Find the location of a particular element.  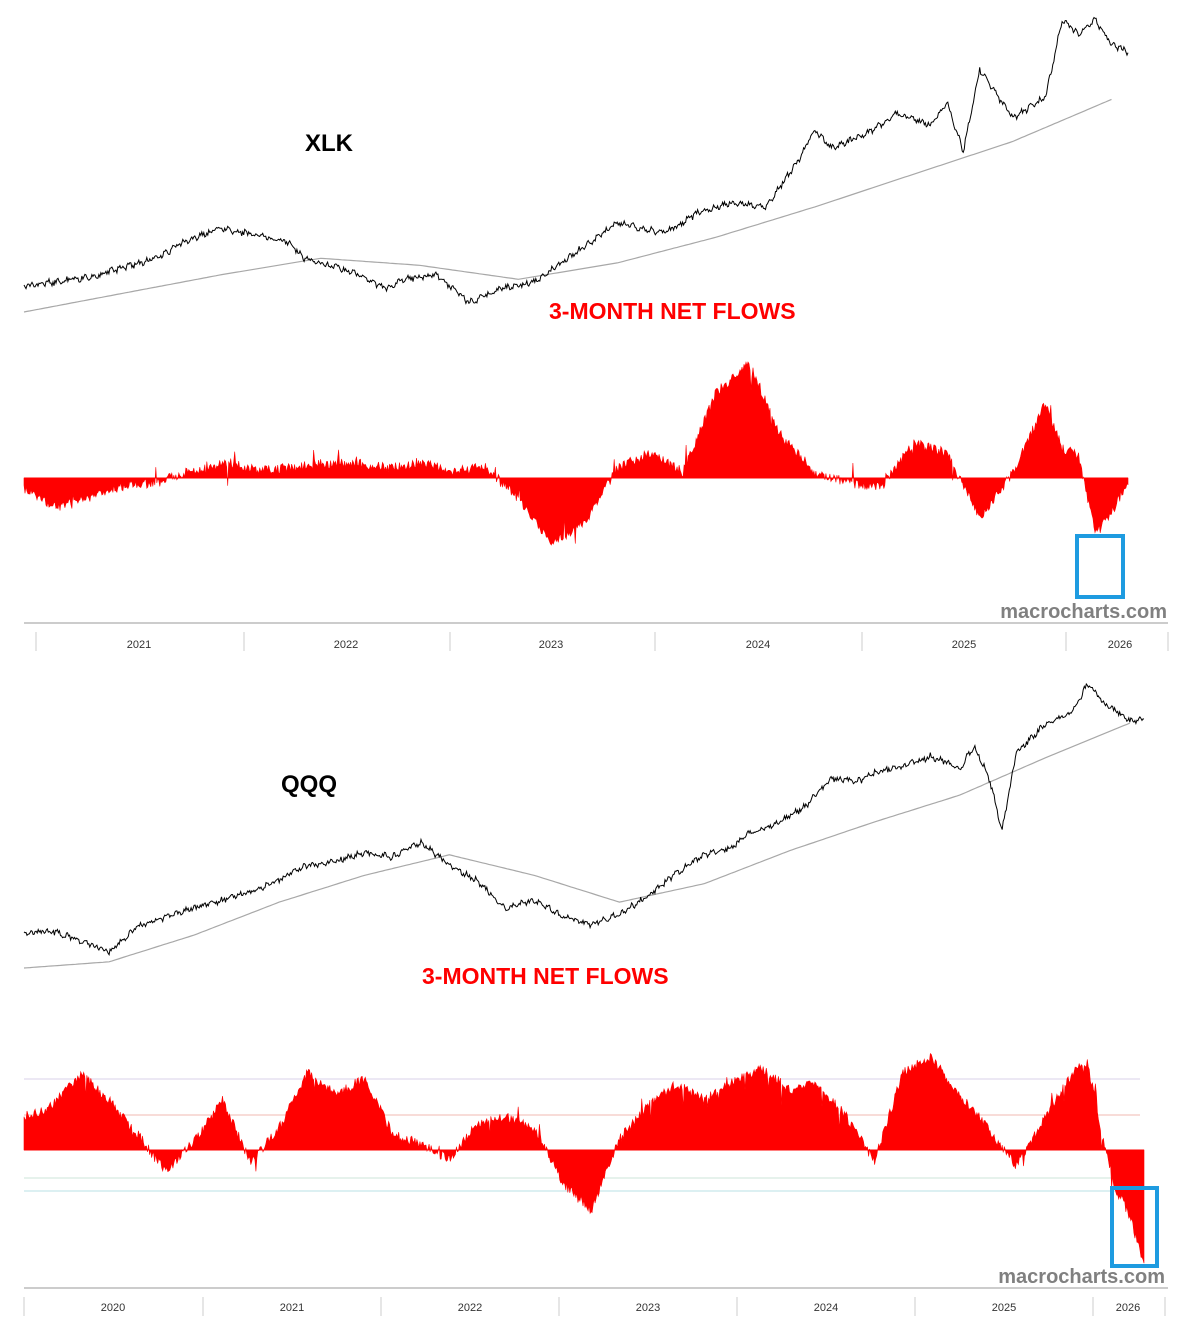

xlk-flows-label: 3-MONTH NET FLOWS is located at coordinates (672, 311).